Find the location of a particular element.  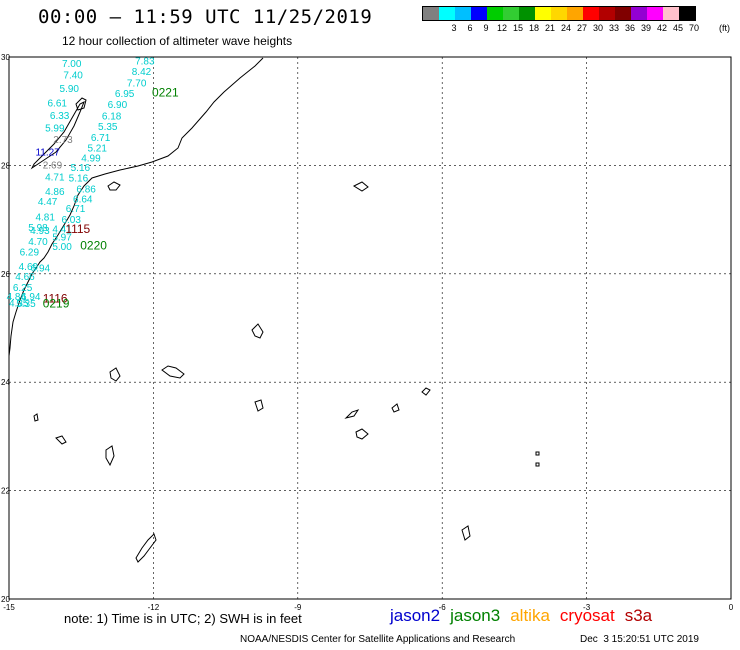

island-a is located at coordinates (360, 186).